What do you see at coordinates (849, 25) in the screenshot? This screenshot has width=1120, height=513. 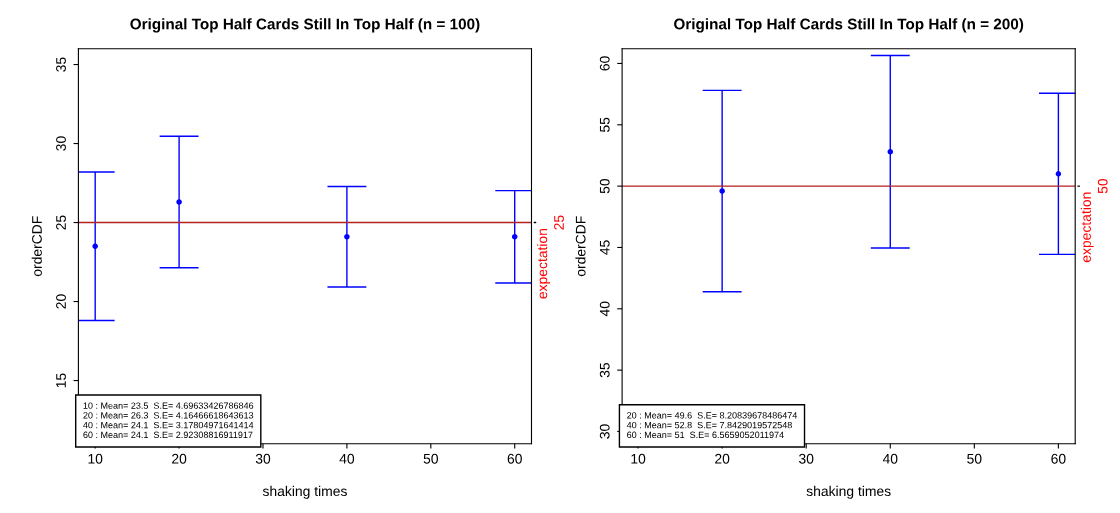 I see `chart-title: Original Top Half Cards Still In Top Half (n = 200)` at bounding box center [849, 25].